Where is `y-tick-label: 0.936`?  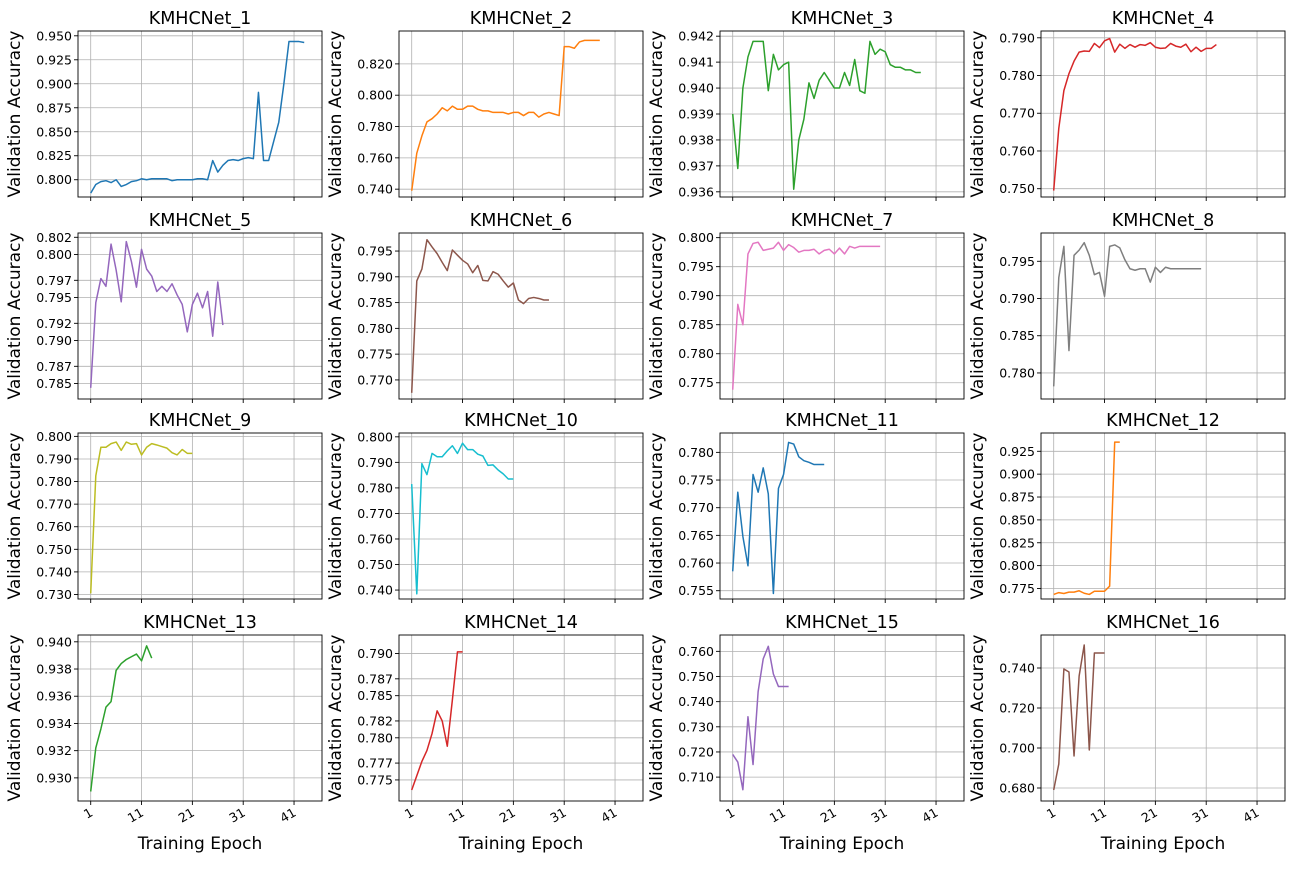
y-tick-label: 0.936 is located at coordinates (54, 696).